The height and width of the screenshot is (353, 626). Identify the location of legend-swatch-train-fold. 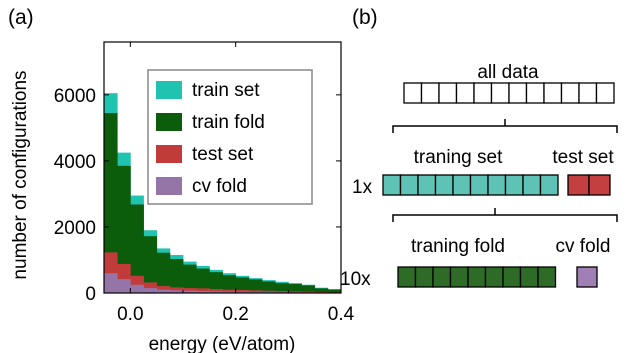
(169, 122).